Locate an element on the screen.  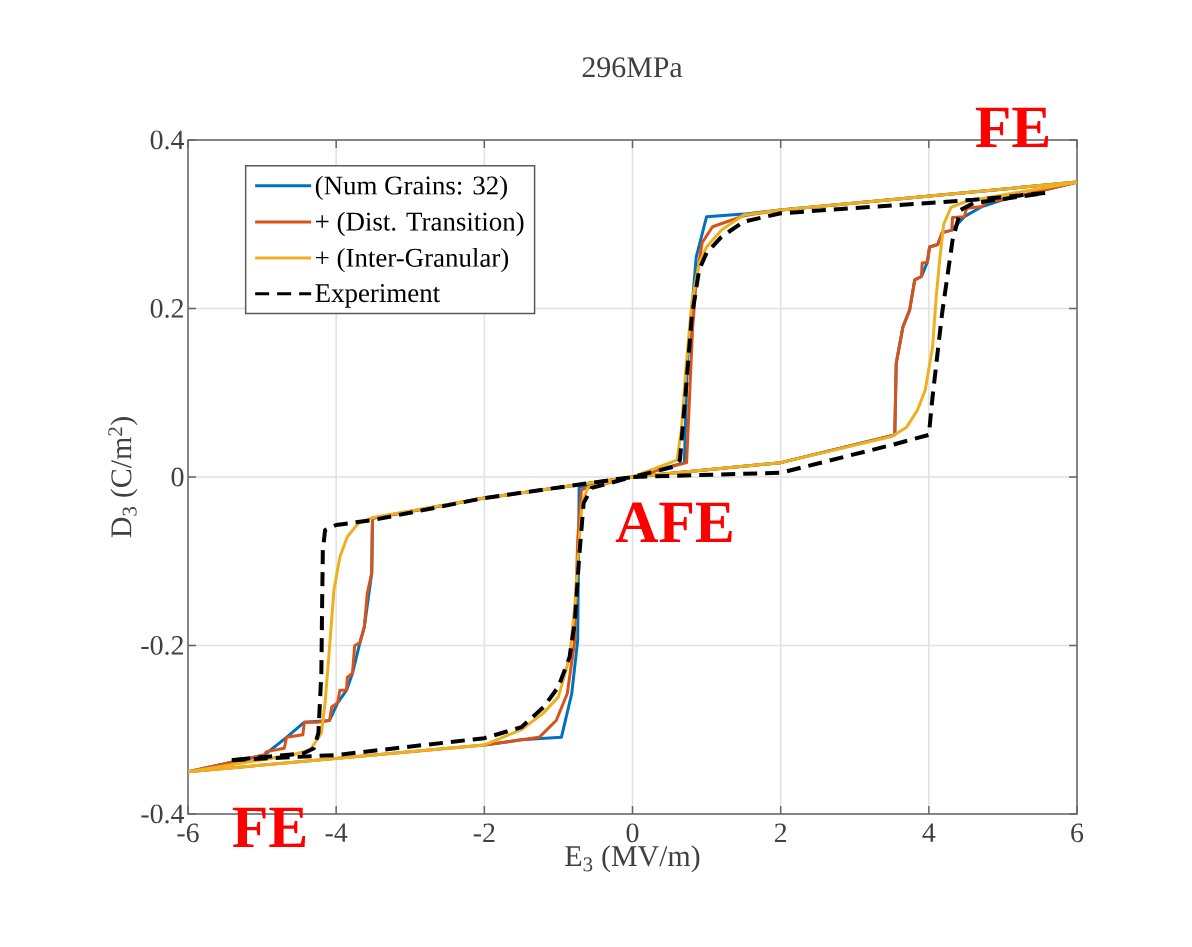
x-tick-label: 2 is located at coordinates (780, 832).